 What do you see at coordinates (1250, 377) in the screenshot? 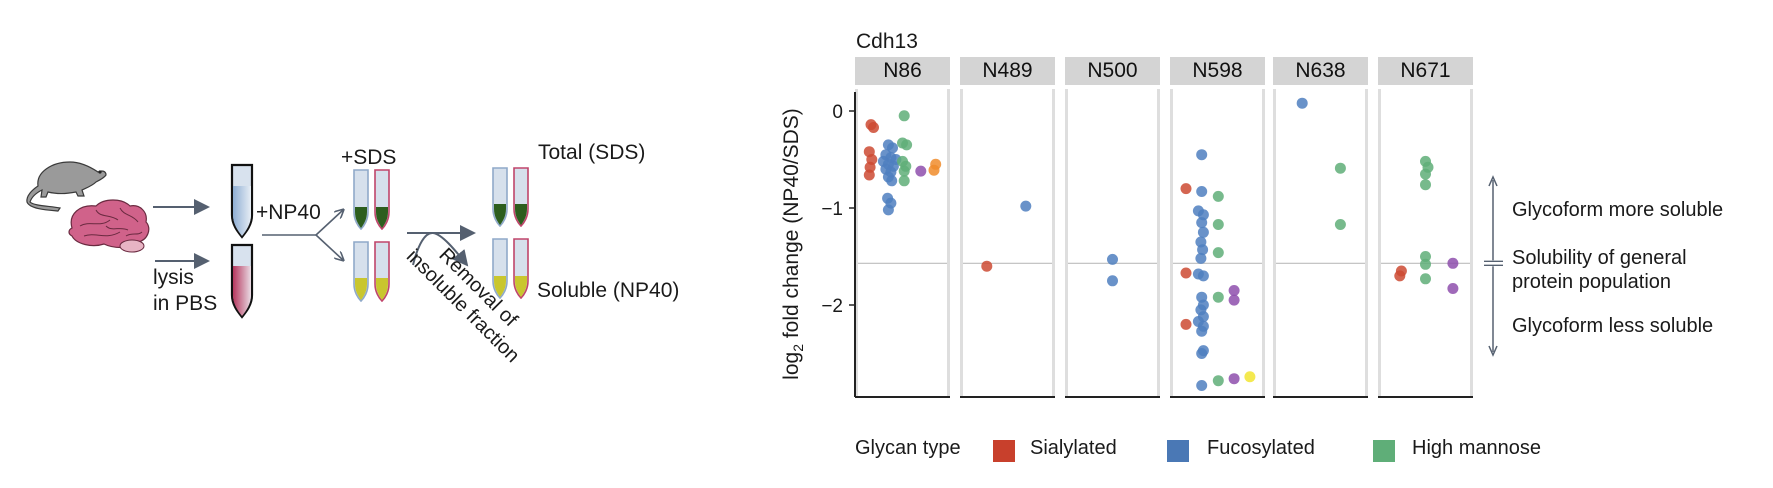
I see `data-point-n598-yellow` at bounding box center [1250, 377].